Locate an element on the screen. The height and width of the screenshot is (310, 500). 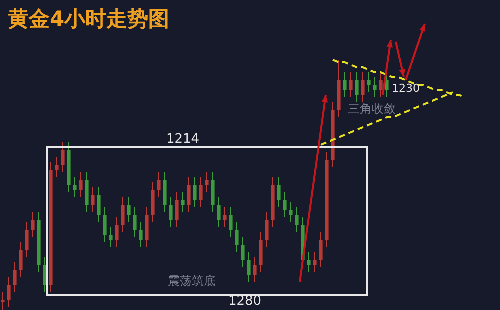
chart-title: 黄金4小时走势图 is located at coordinates (88, 19).